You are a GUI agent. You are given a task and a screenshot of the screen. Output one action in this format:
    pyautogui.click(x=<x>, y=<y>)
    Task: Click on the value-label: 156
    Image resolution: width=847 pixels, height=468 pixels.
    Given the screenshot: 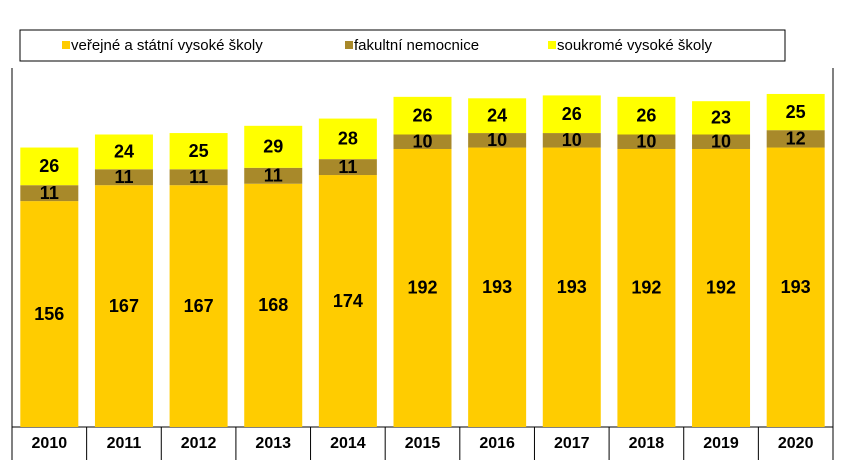 What is the action you would take?
    pyautogui.click(x=49, y=314)
    